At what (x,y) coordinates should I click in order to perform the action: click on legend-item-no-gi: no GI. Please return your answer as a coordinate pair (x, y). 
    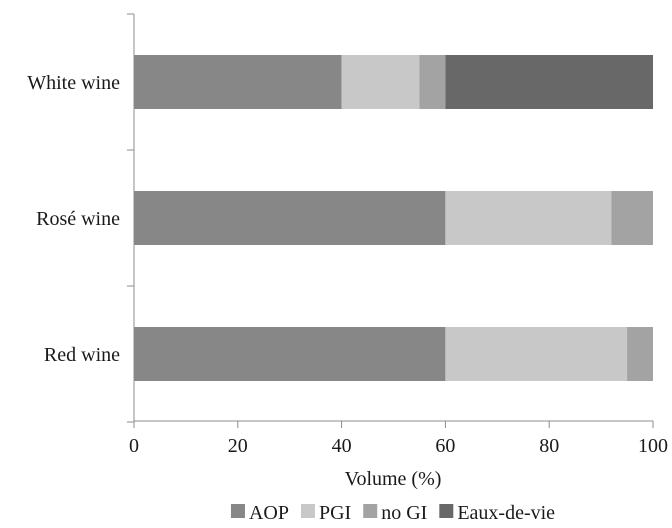
    Looking at the image, I should click on (395, 513).